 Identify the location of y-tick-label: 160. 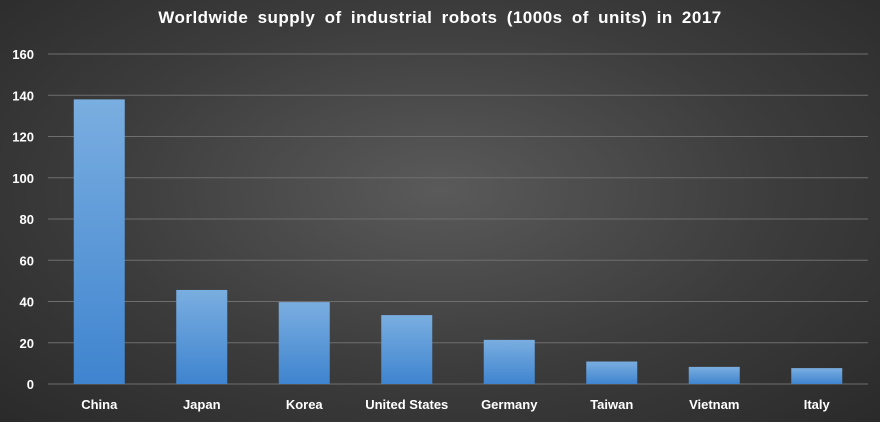
(23, 54).